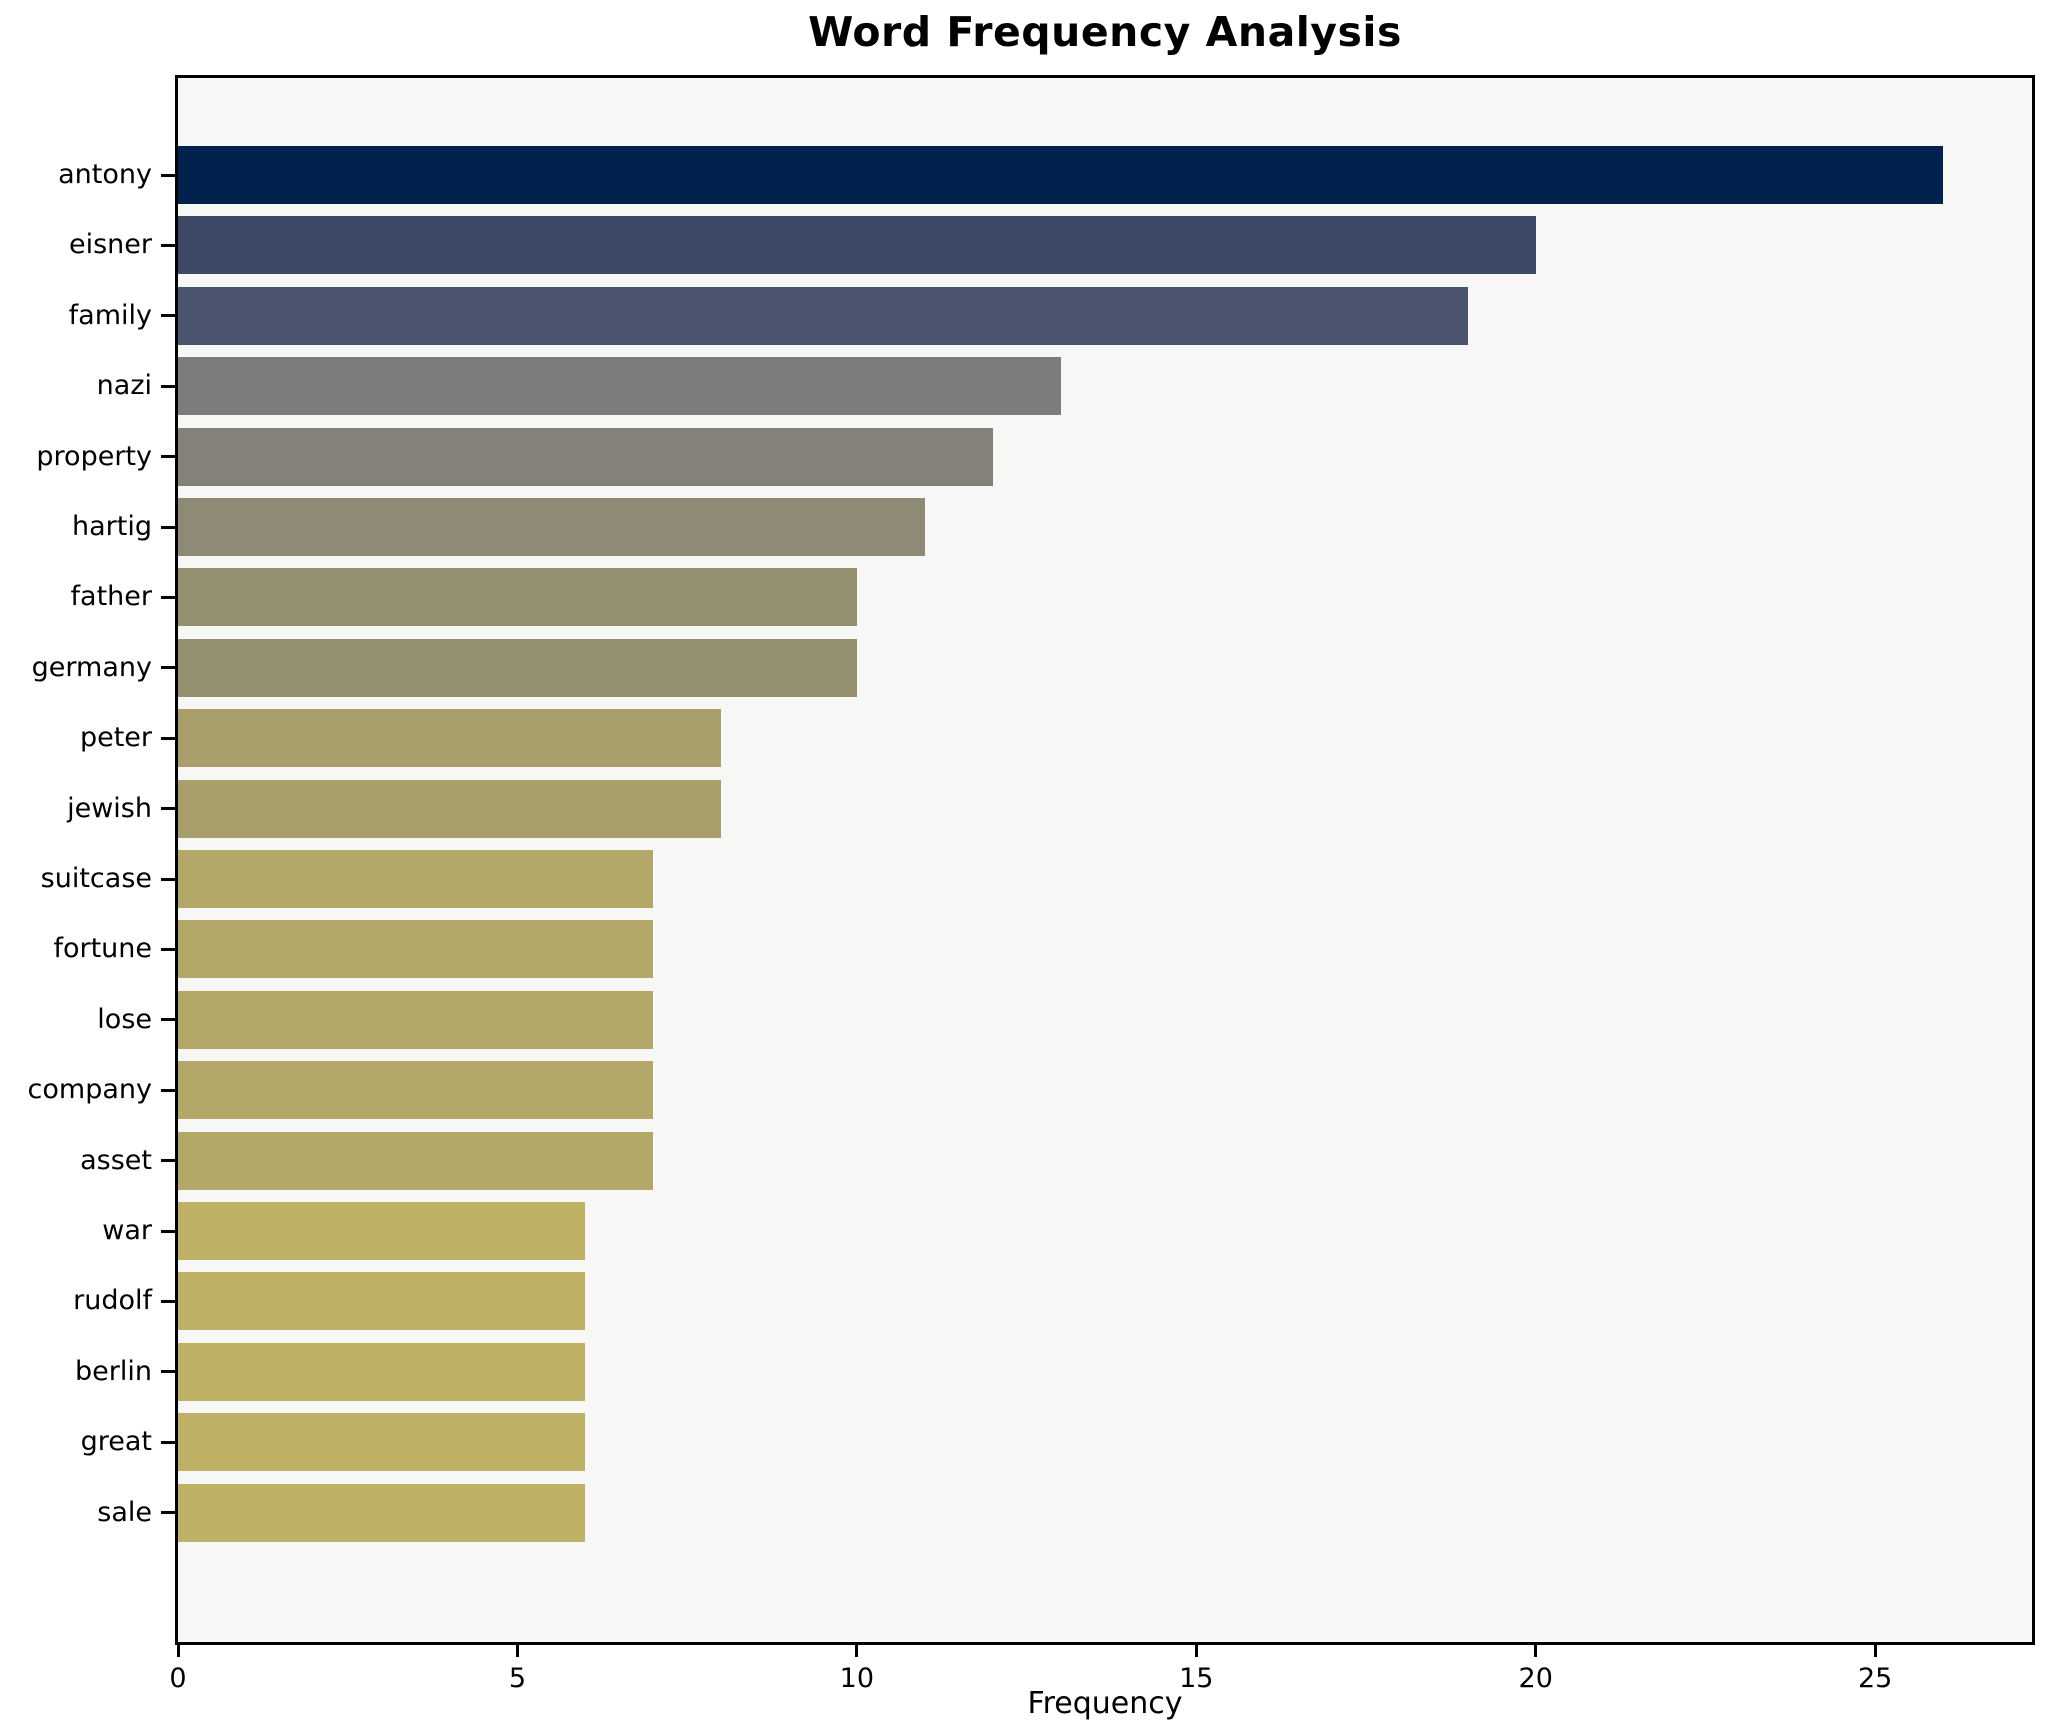 This screenshot has width=2054, height=1722. Describe the element at coordinates (382, 1512) in the screenshot. I see `bar-sale` at that location.